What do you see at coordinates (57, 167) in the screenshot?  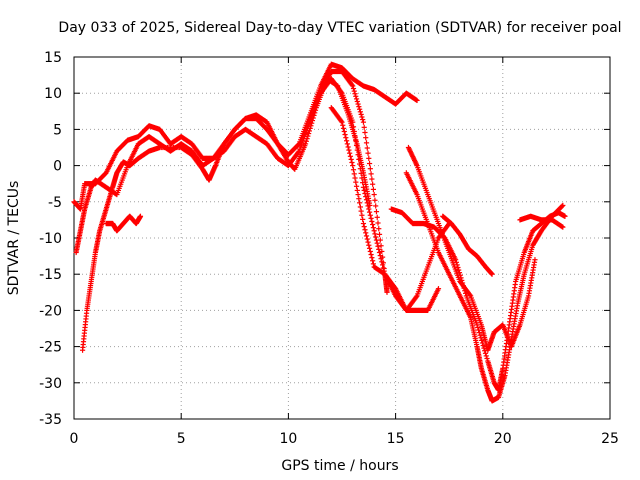 I see `y-tick-label: 0` at bounding box center [57, 167].